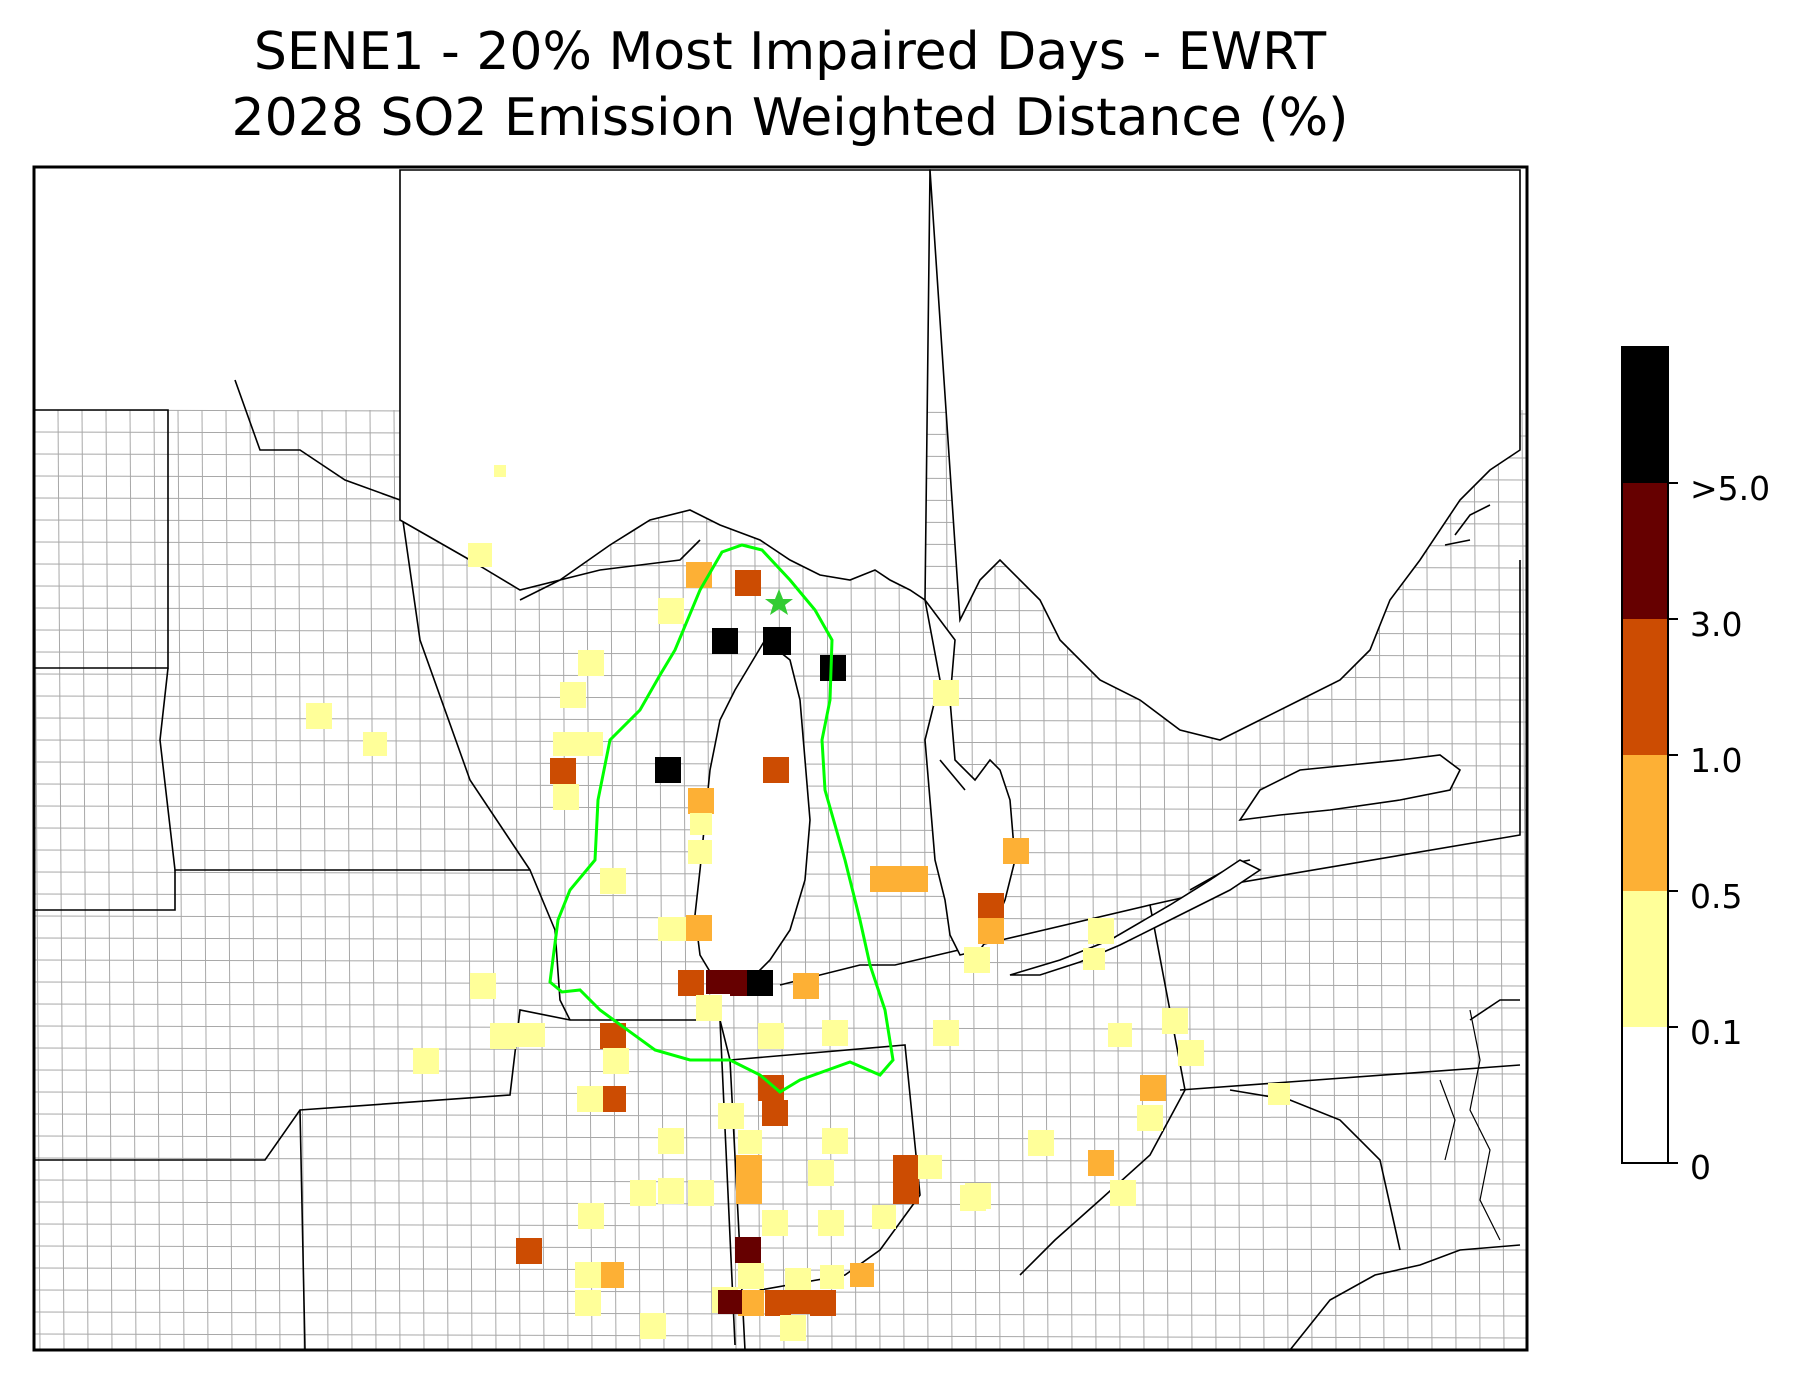  What do you see at coordinates (1700, 1167) in the screenshot?
I see `colorbar-tick-label: 0` at bounding box center [1700, 1167].